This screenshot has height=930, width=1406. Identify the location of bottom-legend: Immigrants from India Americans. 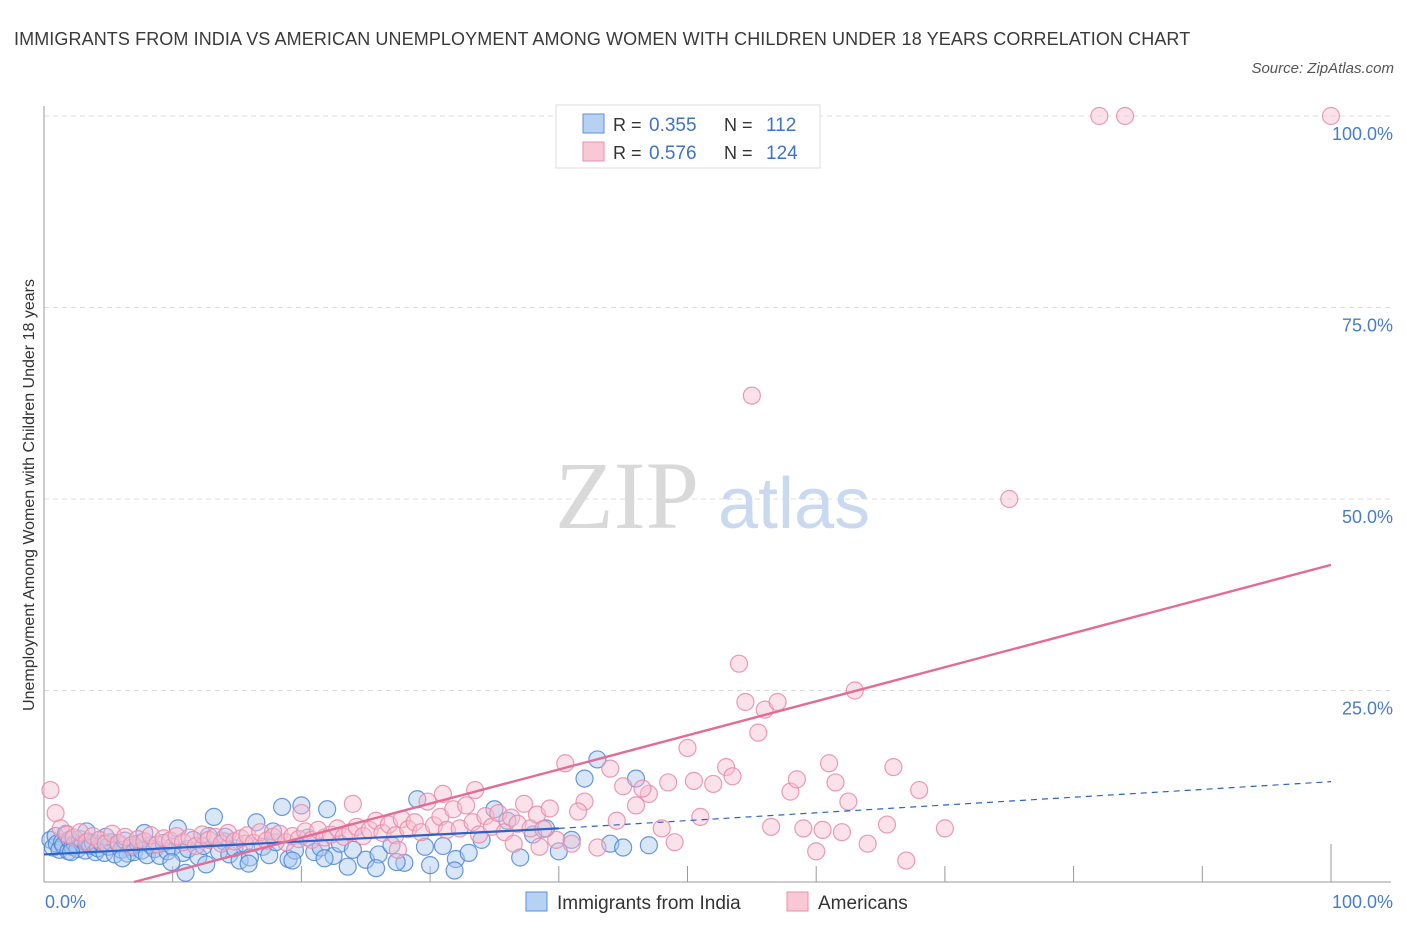
(716, 902).